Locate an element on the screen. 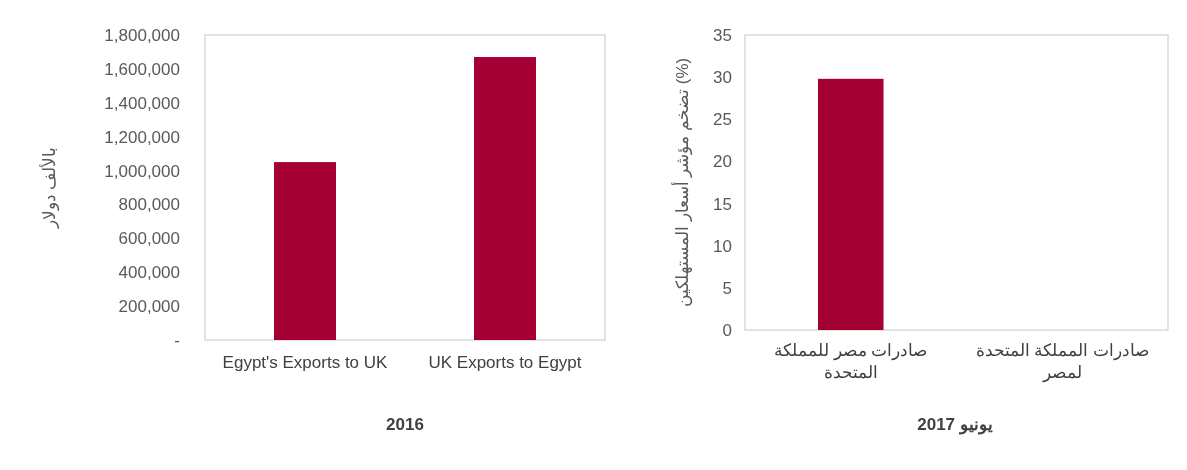  y-tick-label: 30 is located at coordinates (722, 78).